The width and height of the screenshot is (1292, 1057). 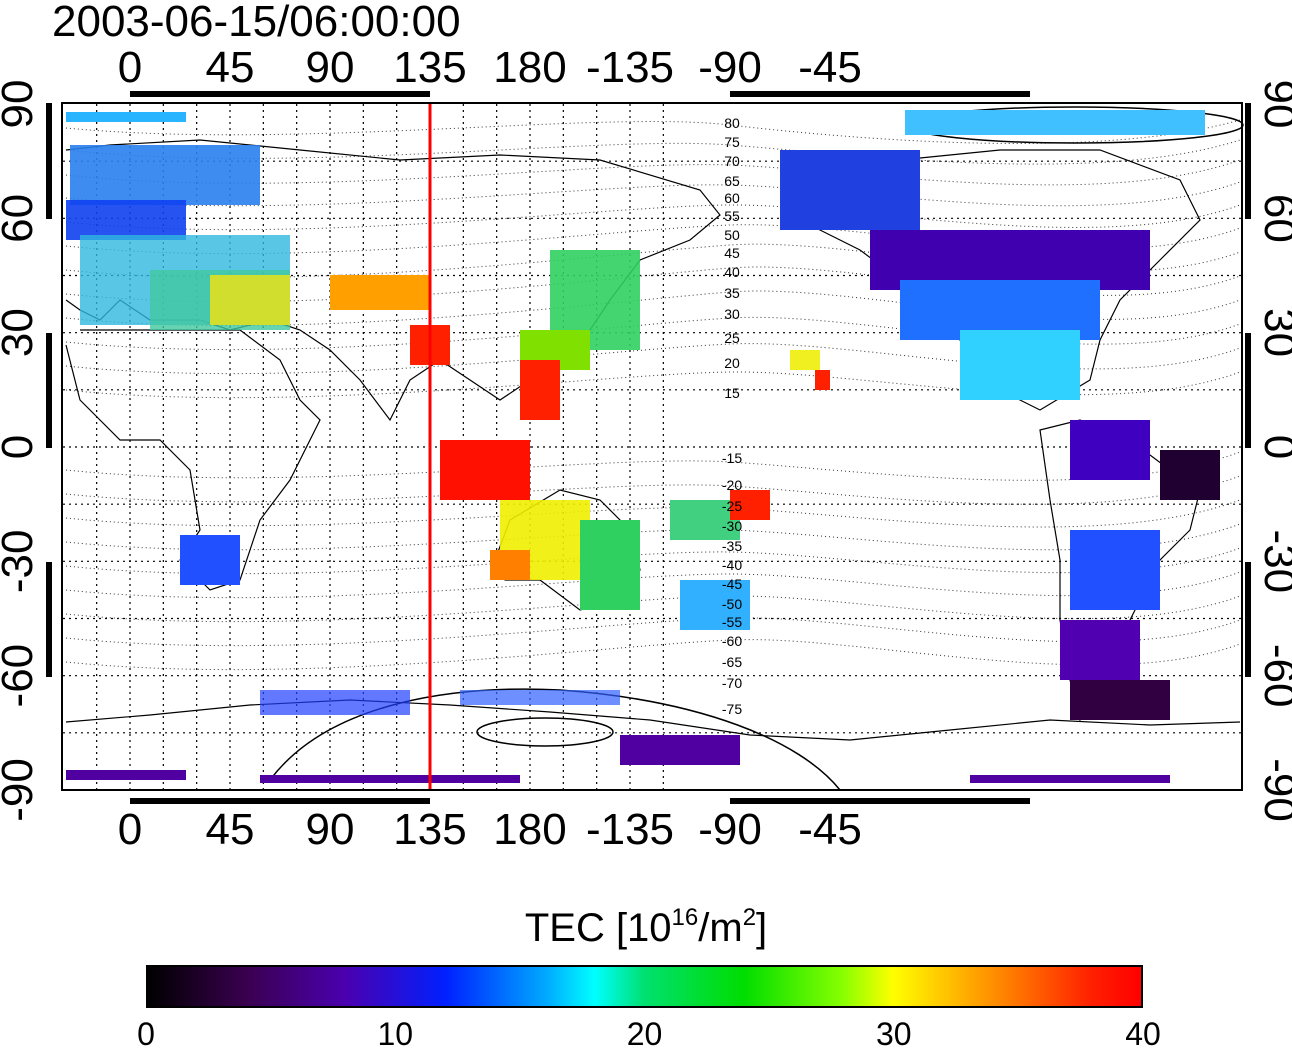 I want to click on x-tick-top-label: -90, so click(x=730, y=67).